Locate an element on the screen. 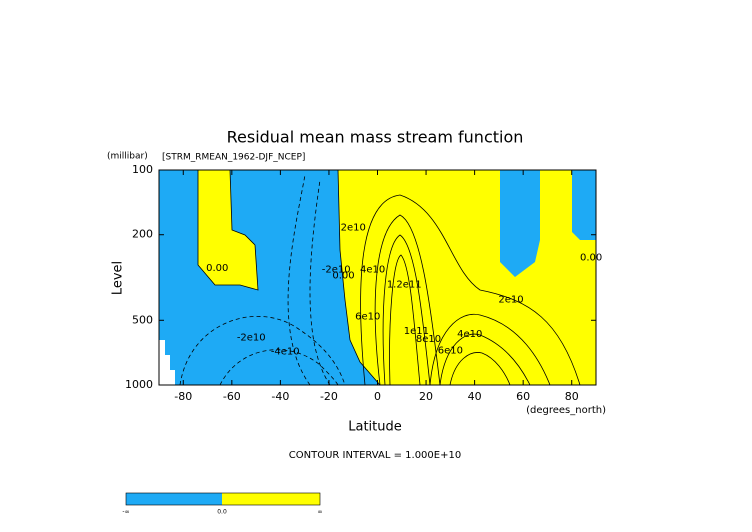 The image size is (752, 532). colorbar-frame is located at coordinates (223, 499).